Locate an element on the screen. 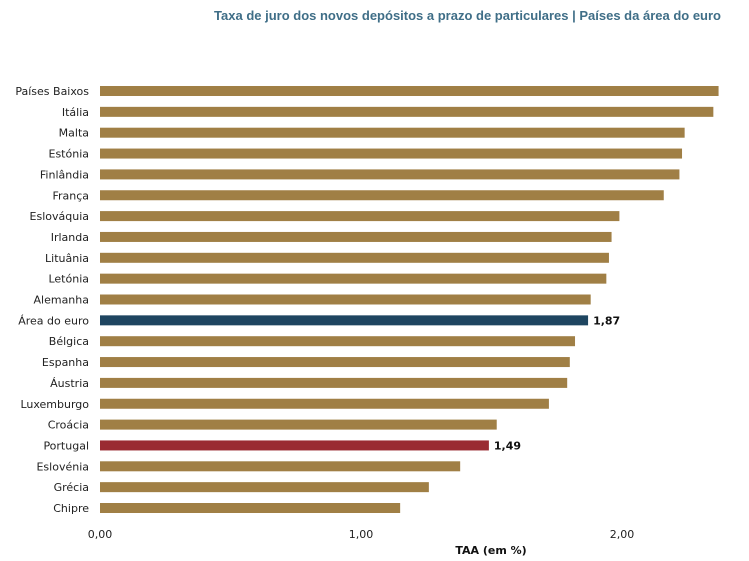 This screenshot has width=749, height=561. bar-eslovenia is located at coordinates (280, 466).